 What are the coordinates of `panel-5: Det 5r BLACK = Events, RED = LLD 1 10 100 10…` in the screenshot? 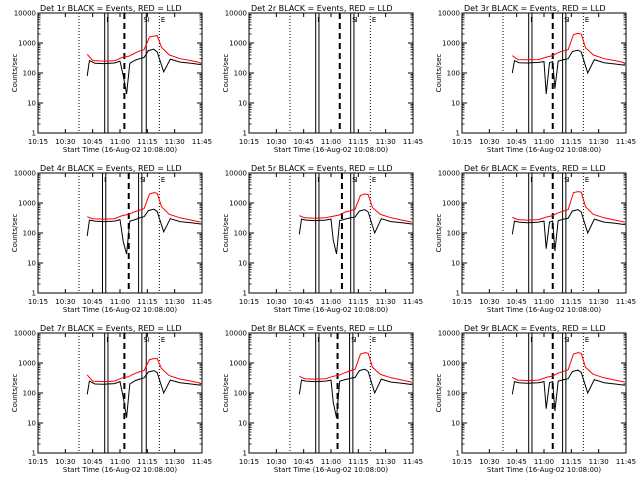 It's located at (322, 239).